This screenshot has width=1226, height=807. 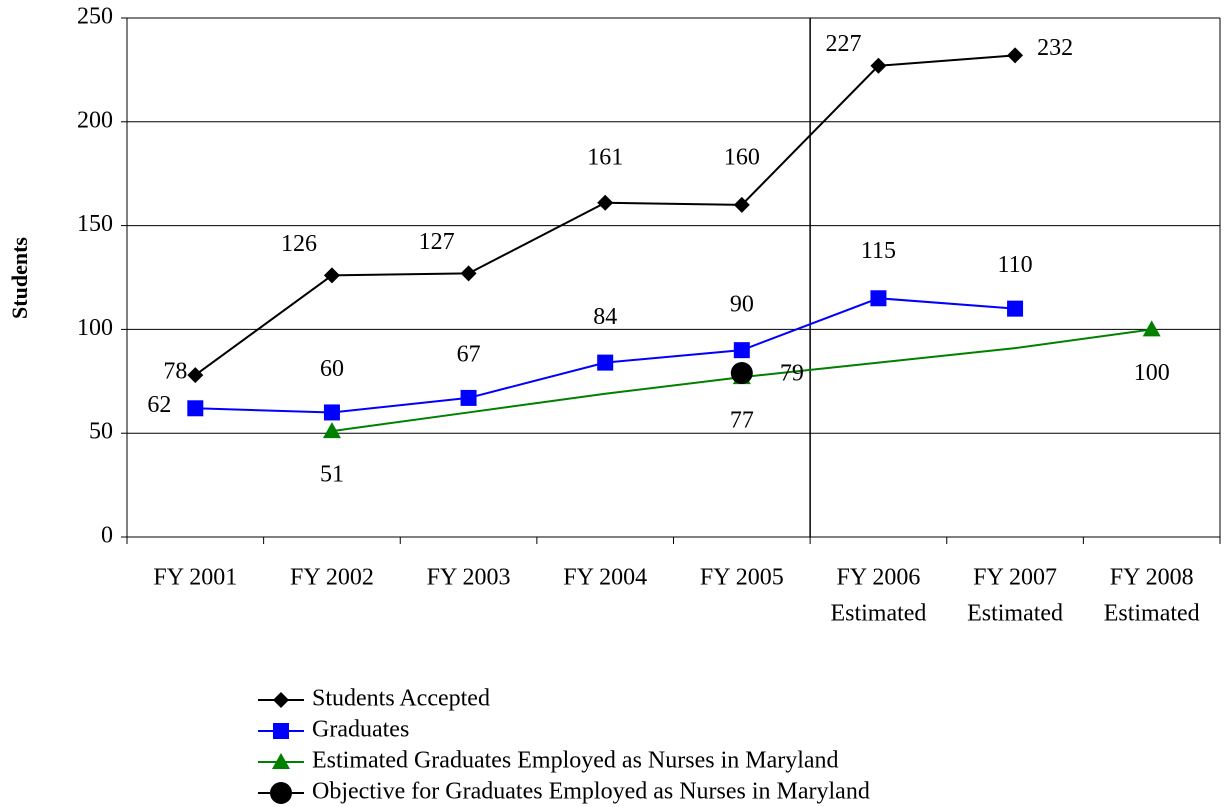 What do you see at coordinates (742, 421) in the screenshot?
I see `data-label: 77` at bounding box center [742, 421].